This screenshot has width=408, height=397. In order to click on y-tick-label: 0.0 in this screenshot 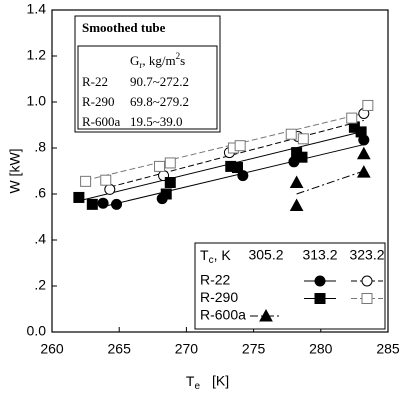, I will do `click(37, 331)`.